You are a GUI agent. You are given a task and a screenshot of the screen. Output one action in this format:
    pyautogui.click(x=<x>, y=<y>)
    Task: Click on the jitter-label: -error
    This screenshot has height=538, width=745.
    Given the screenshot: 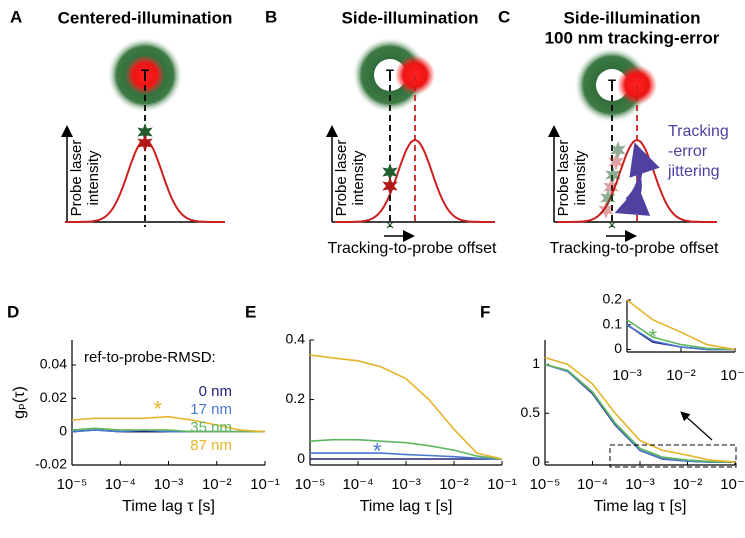 What is the action you would take?
    pyautogui.click(x=688, y=151)
    